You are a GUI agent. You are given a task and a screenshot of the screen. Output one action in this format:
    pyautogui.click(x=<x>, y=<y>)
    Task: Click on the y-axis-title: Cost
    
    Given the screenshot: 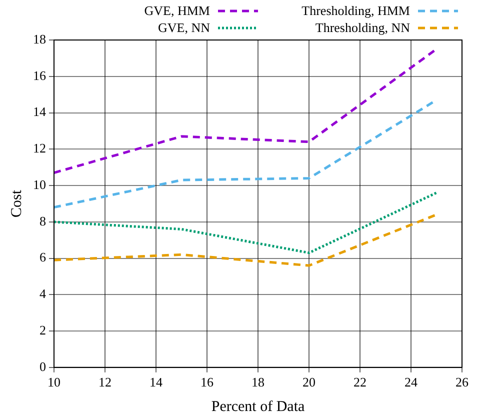 What is the action you would take?
    pyautogui.click(x=16, y=203)
    